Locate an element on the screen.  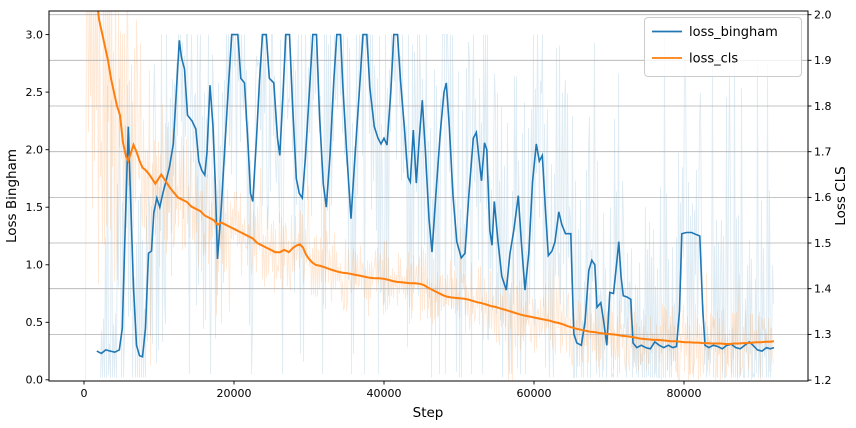
right-tick-label: 1.3 is located at coordinates (823, 334).